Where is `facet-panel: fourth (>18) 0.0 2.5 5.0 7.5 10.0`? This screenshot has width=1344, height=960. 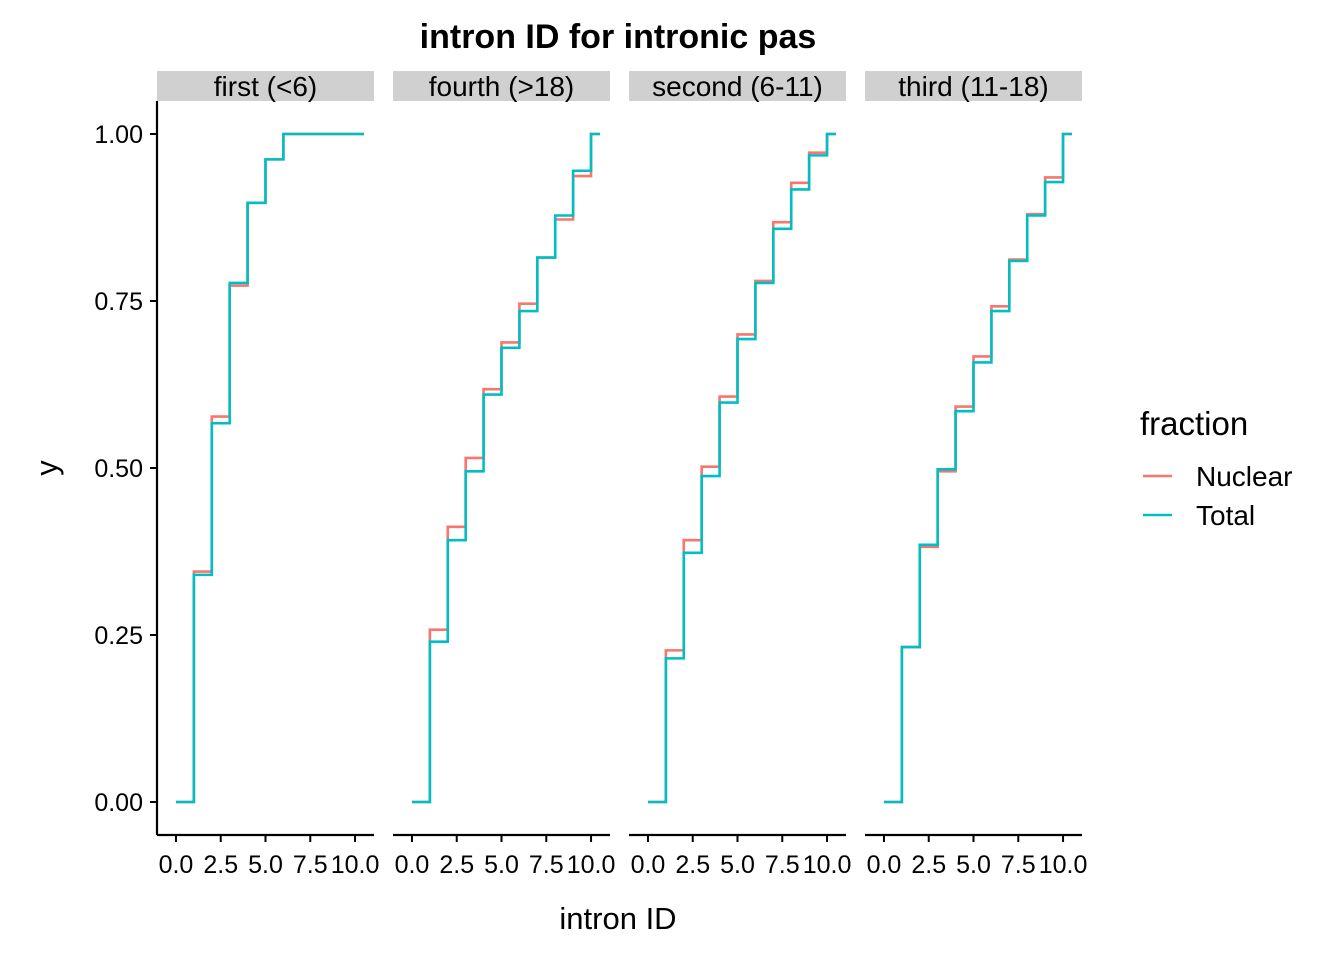
facet-panel: fourth (>18) 0.0 2.5 5.0 7.5 10.0 is located at coordinates (504, 475).